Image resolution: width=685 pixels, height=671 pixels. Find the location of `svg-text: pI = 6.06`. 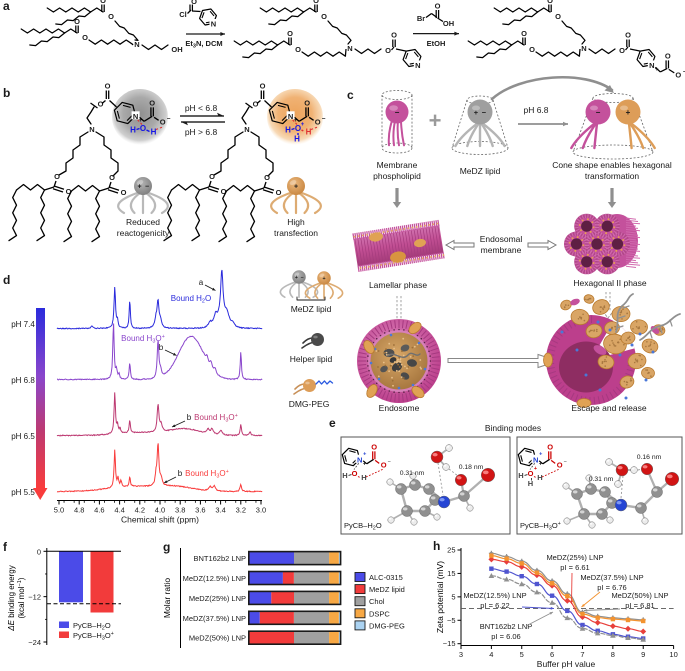

svg-text: pI = 6.06 is located at coordinates (505, 636).